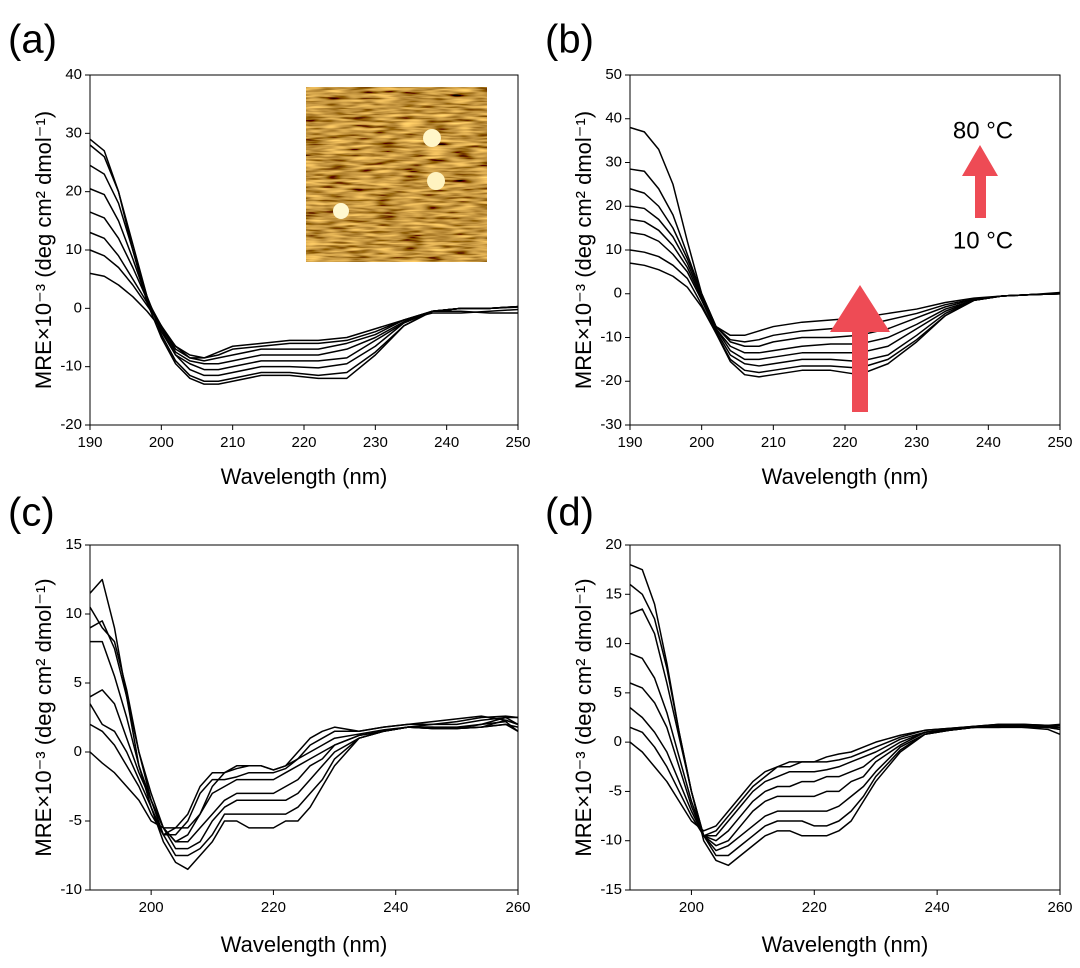 This screenshot has width=1080, height=968. What do you see at coordinates (613, 74) in the screenshot?
I see `y-tick-label: 50` at bounding box center [613, 74].